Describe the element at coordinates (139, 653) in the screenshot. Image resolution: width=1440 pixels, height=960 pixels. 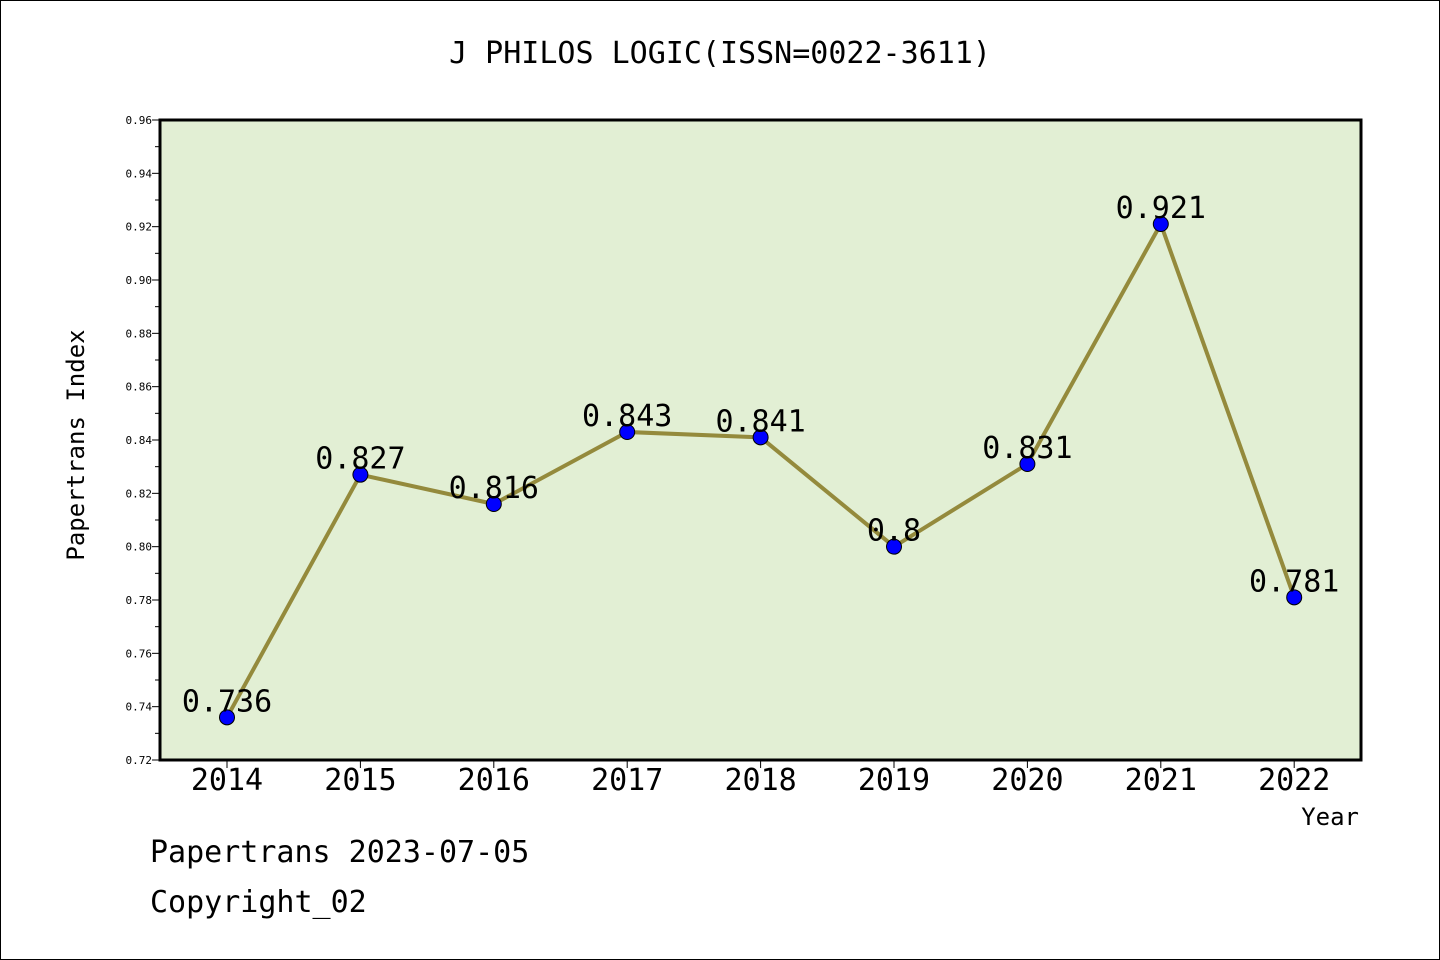
I see `y-tick-label: 0.76` at that location.